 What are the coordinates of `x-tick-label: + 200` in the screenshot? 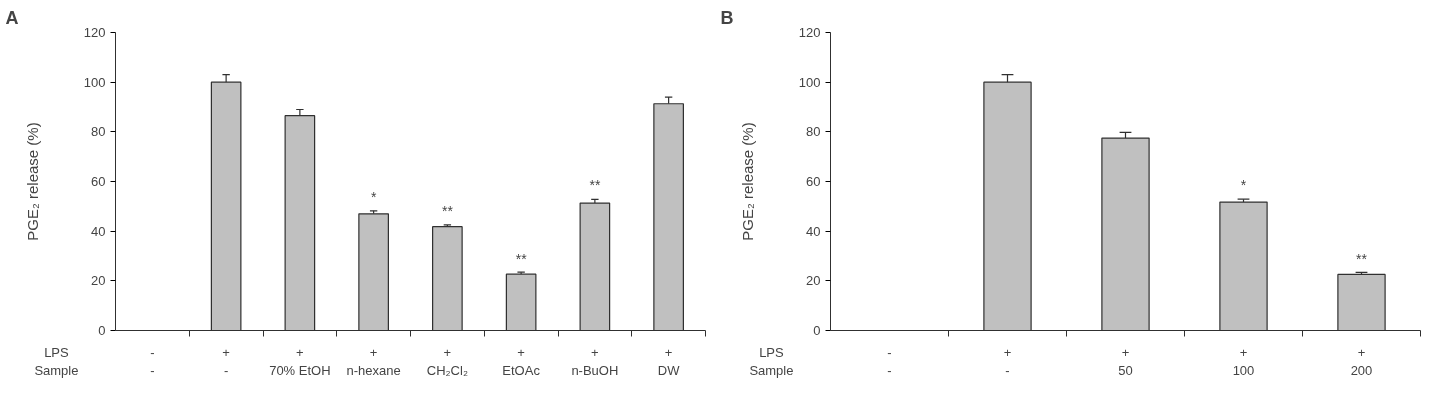 It's located at (1361, 361).